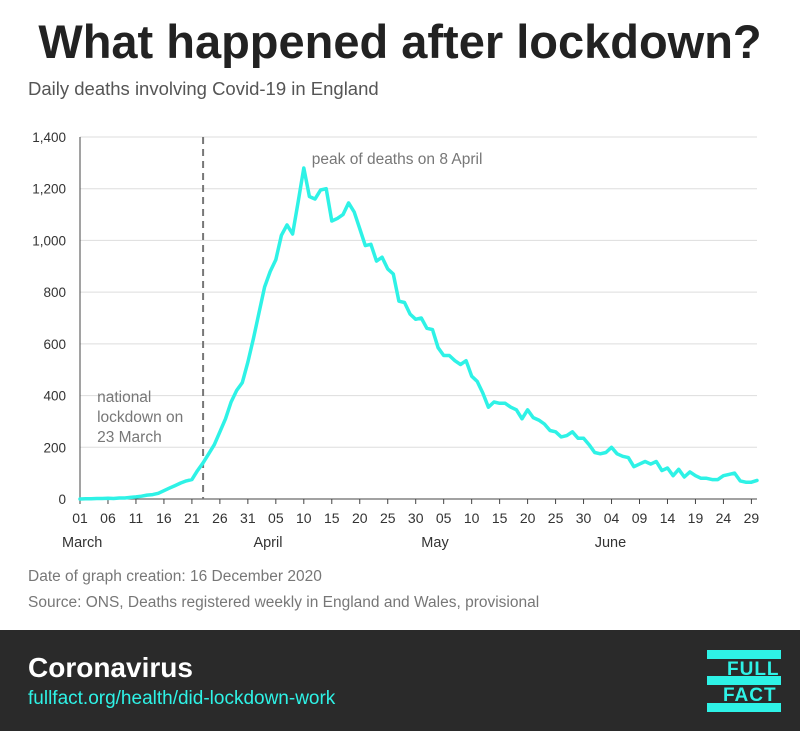  What do you see at coordinates (182, 698) in the screenshot?
I see `footer-link: fullfact.org/health/did-lockdown-work` at bounding box center [182, 698].